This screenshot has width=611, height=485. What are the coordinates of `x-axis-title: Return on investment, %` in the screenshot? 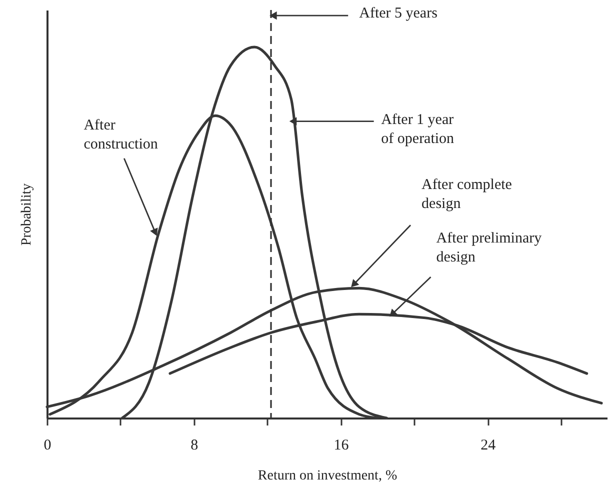 It's located at (328, 476).